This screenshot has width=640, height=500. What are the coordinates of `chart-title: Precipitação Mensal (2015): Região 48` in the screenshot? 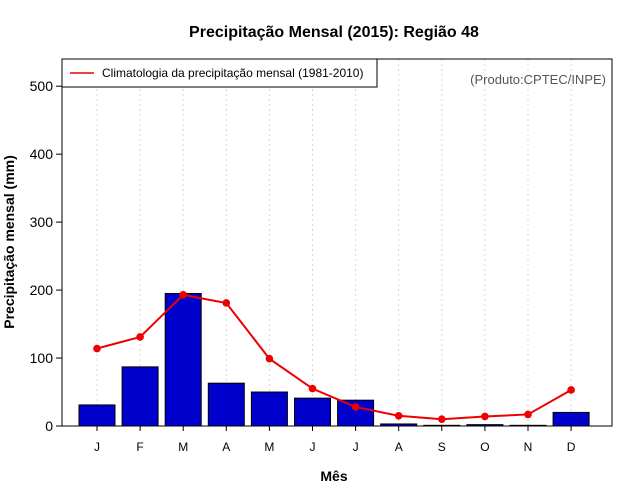 It's located at (334, 32).